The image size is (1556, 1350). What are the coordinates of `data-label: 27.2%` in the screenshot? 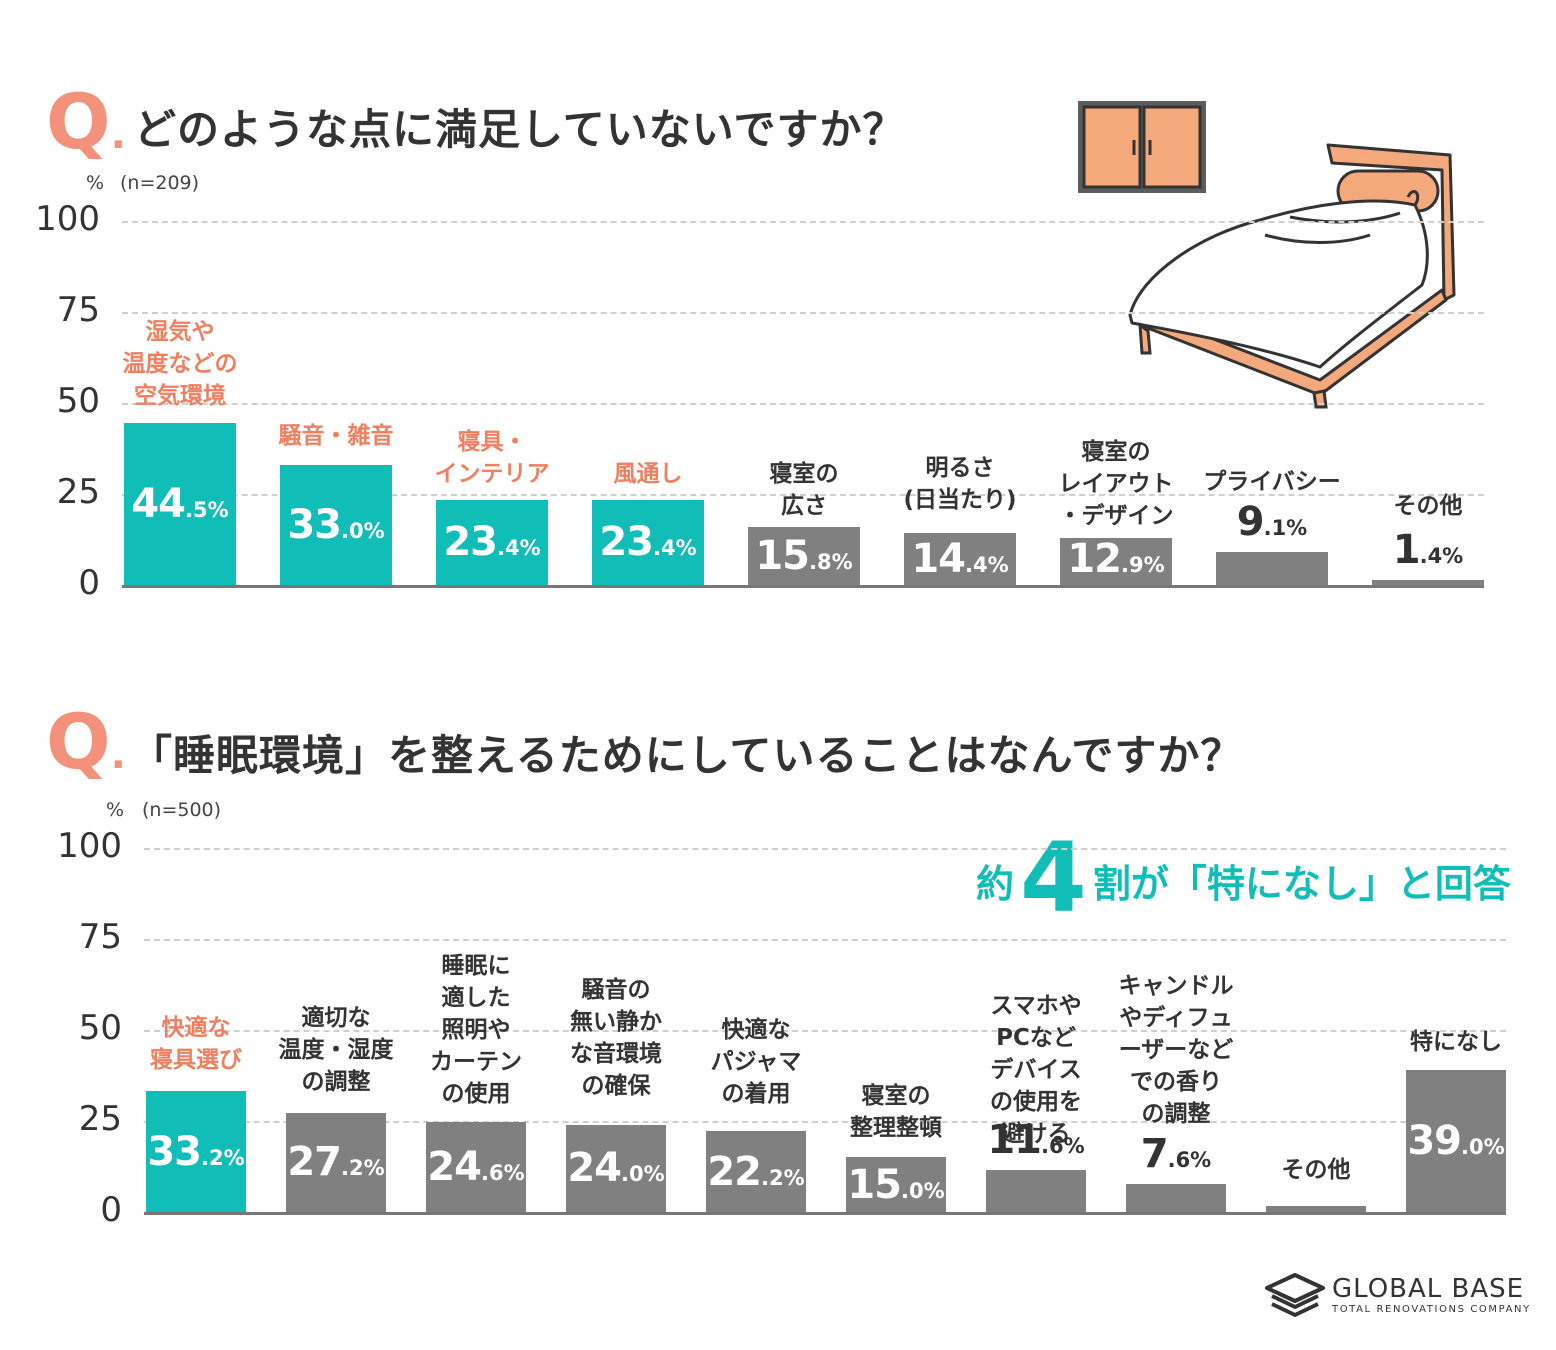 It's located at (336, 1162).